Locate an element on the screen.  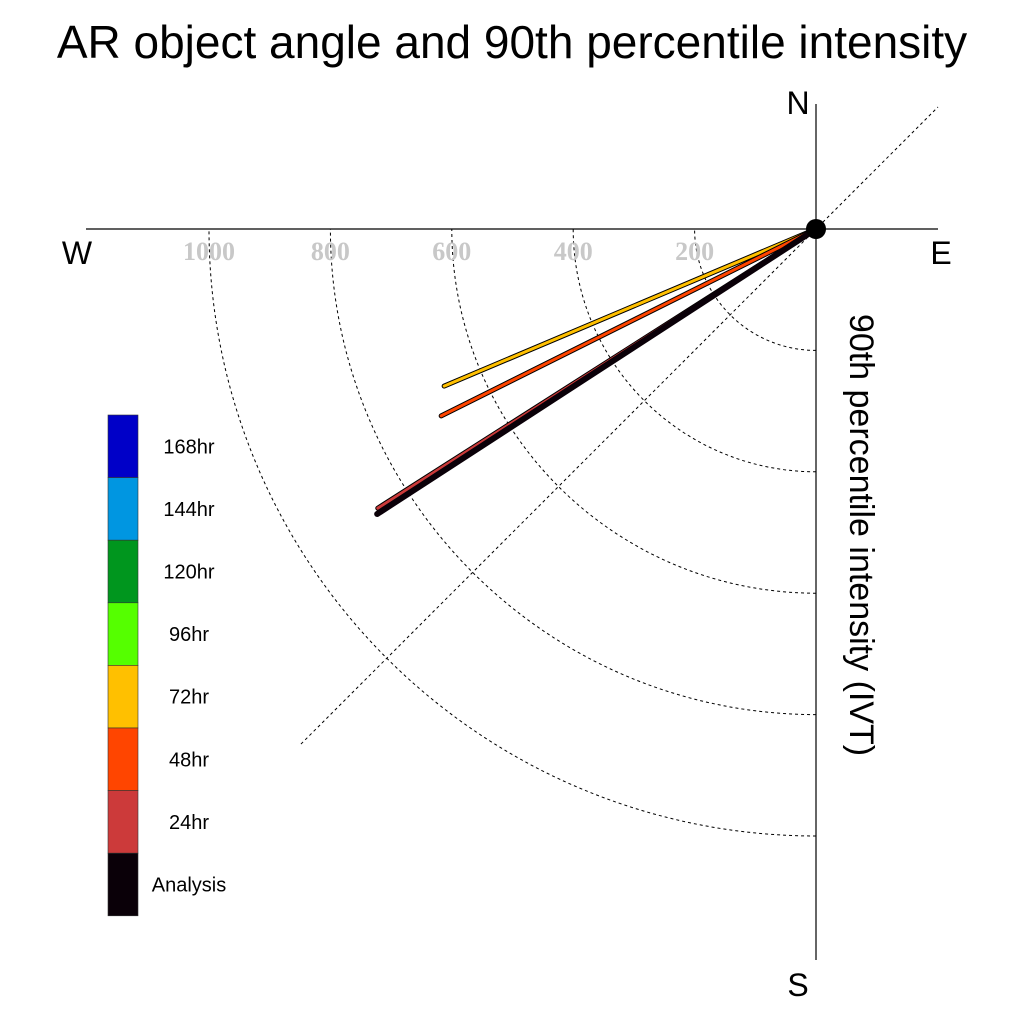
legend-label-Analysis: Analysis is located at coordinates (189, 886).